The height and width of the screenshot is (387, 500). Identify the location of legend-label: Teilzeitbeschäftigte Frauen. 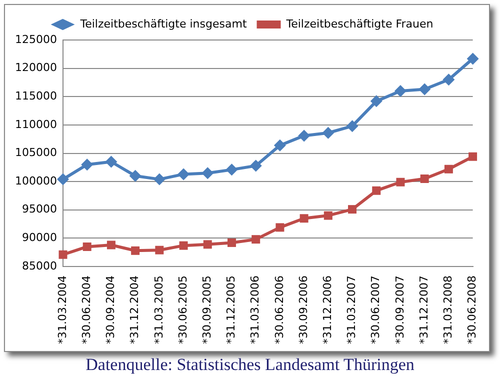
(359, 23).